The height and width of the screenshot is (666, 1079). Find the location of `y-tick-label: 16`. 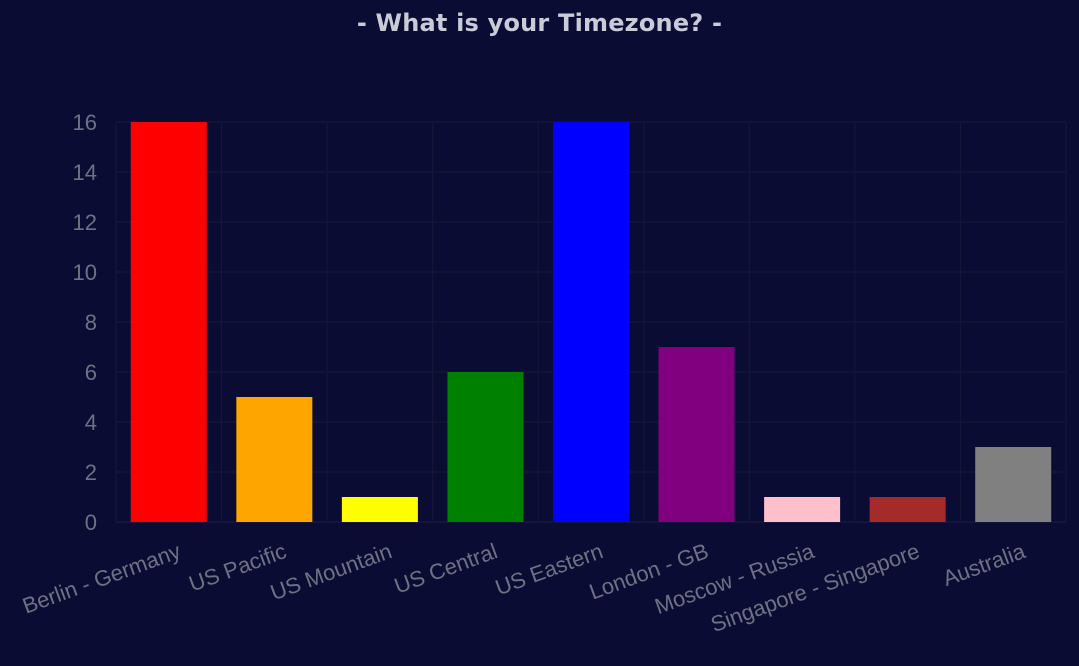

y-tick-label: 16 is located at coordinates (85, 122).